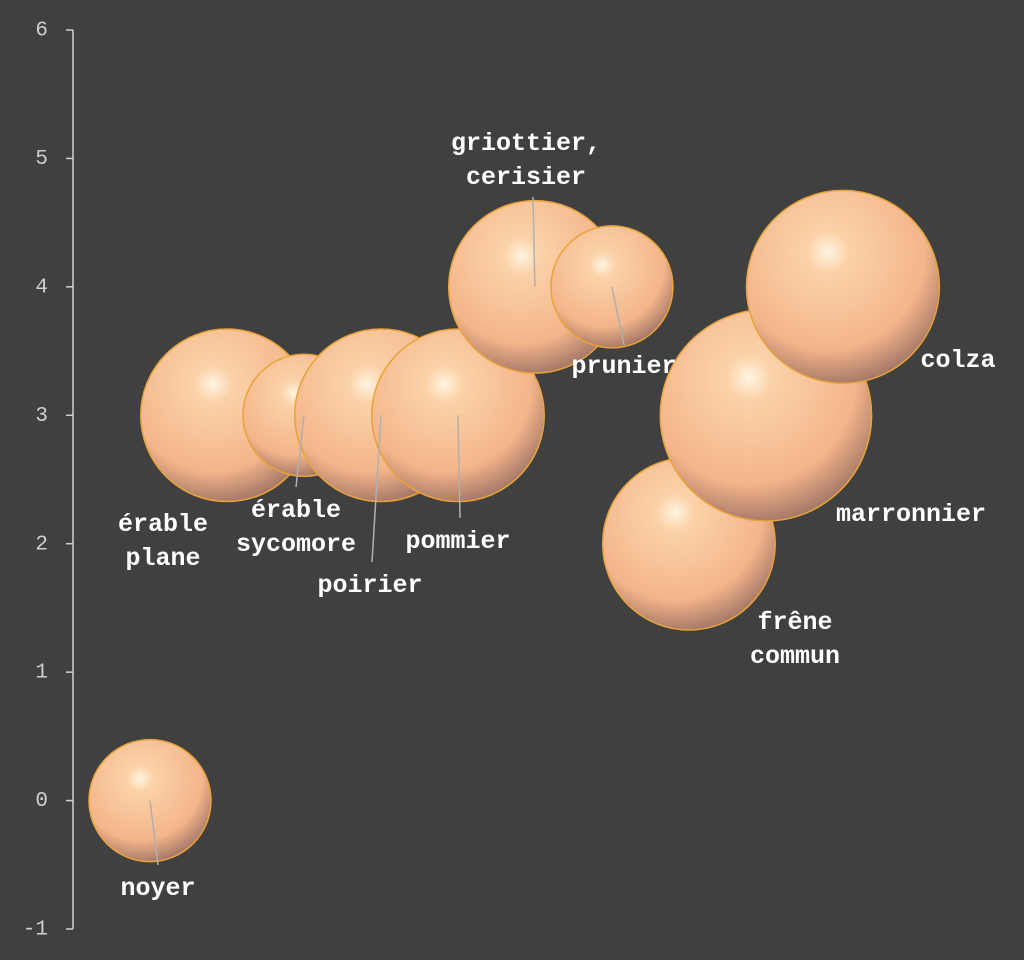 Image resolution: width=1024 pixels, height=960 pixels. I want to click on label-line: plane, so click(162, 558).